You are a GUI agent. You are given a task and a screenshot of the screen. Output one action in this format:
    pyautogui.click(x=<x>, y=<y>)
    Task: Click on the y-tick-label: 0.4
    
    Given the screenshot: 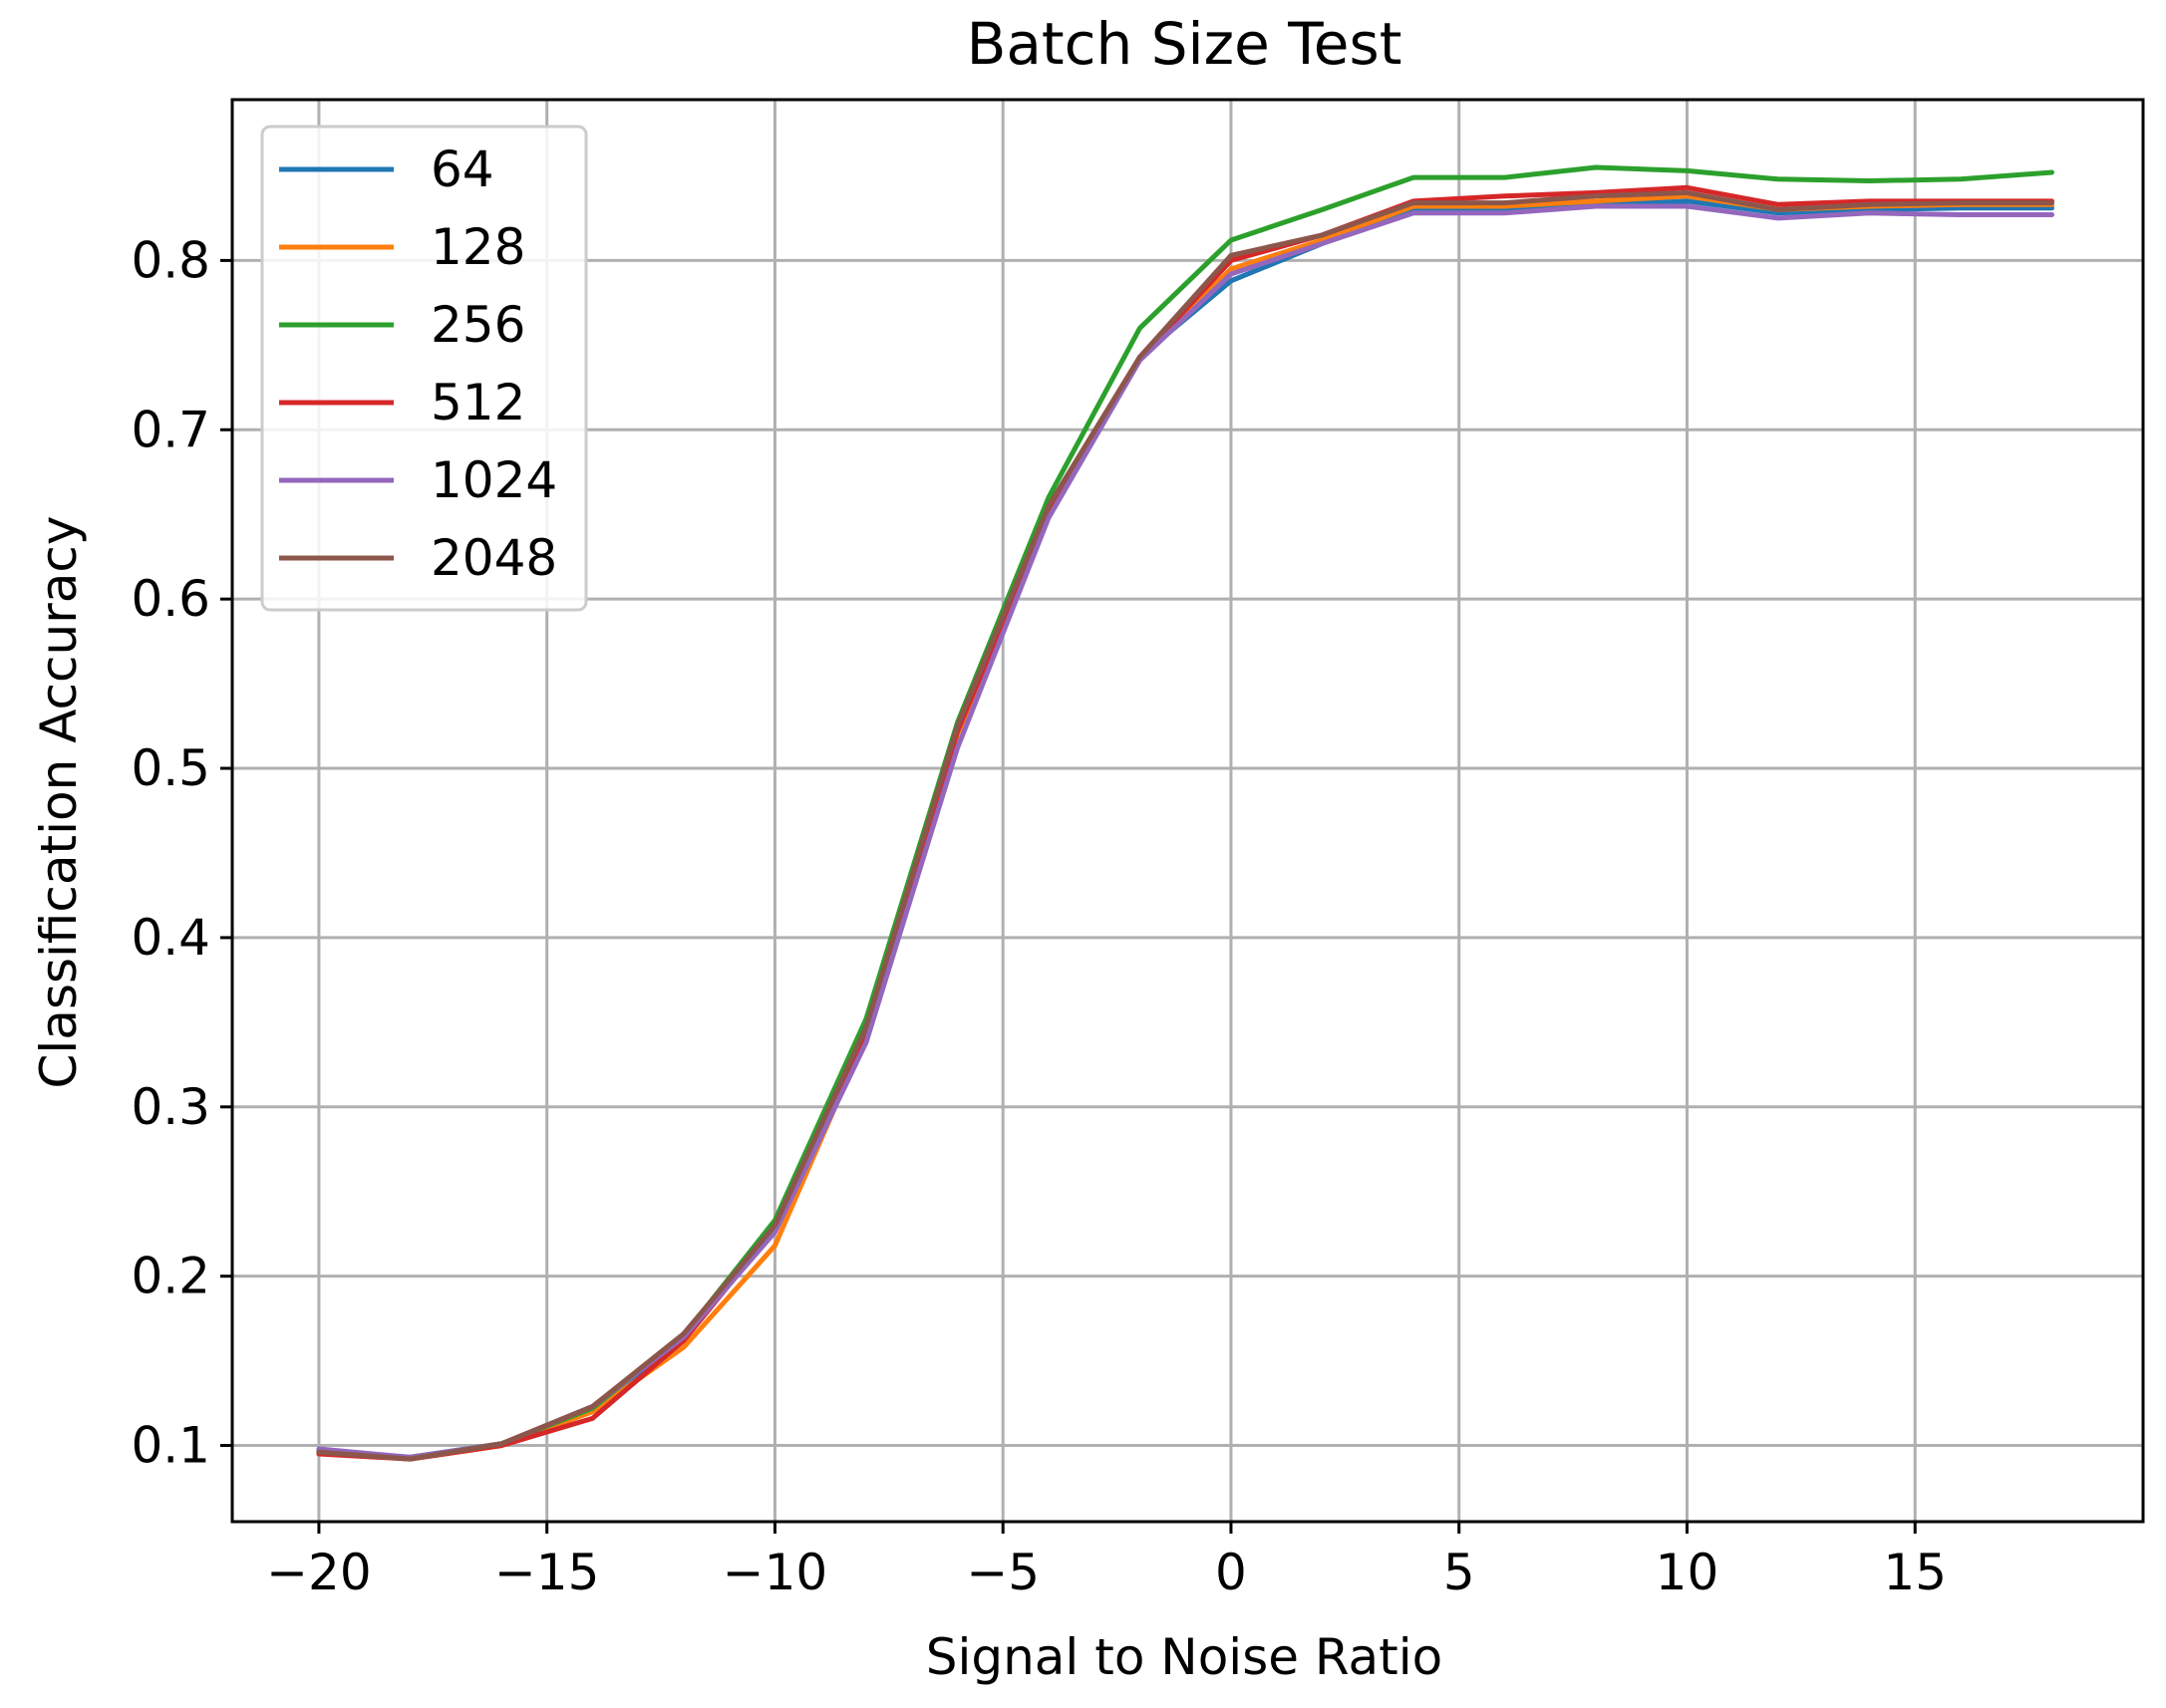 What is the action you would take?
    pyautogui.click(x=170, y=938)
    